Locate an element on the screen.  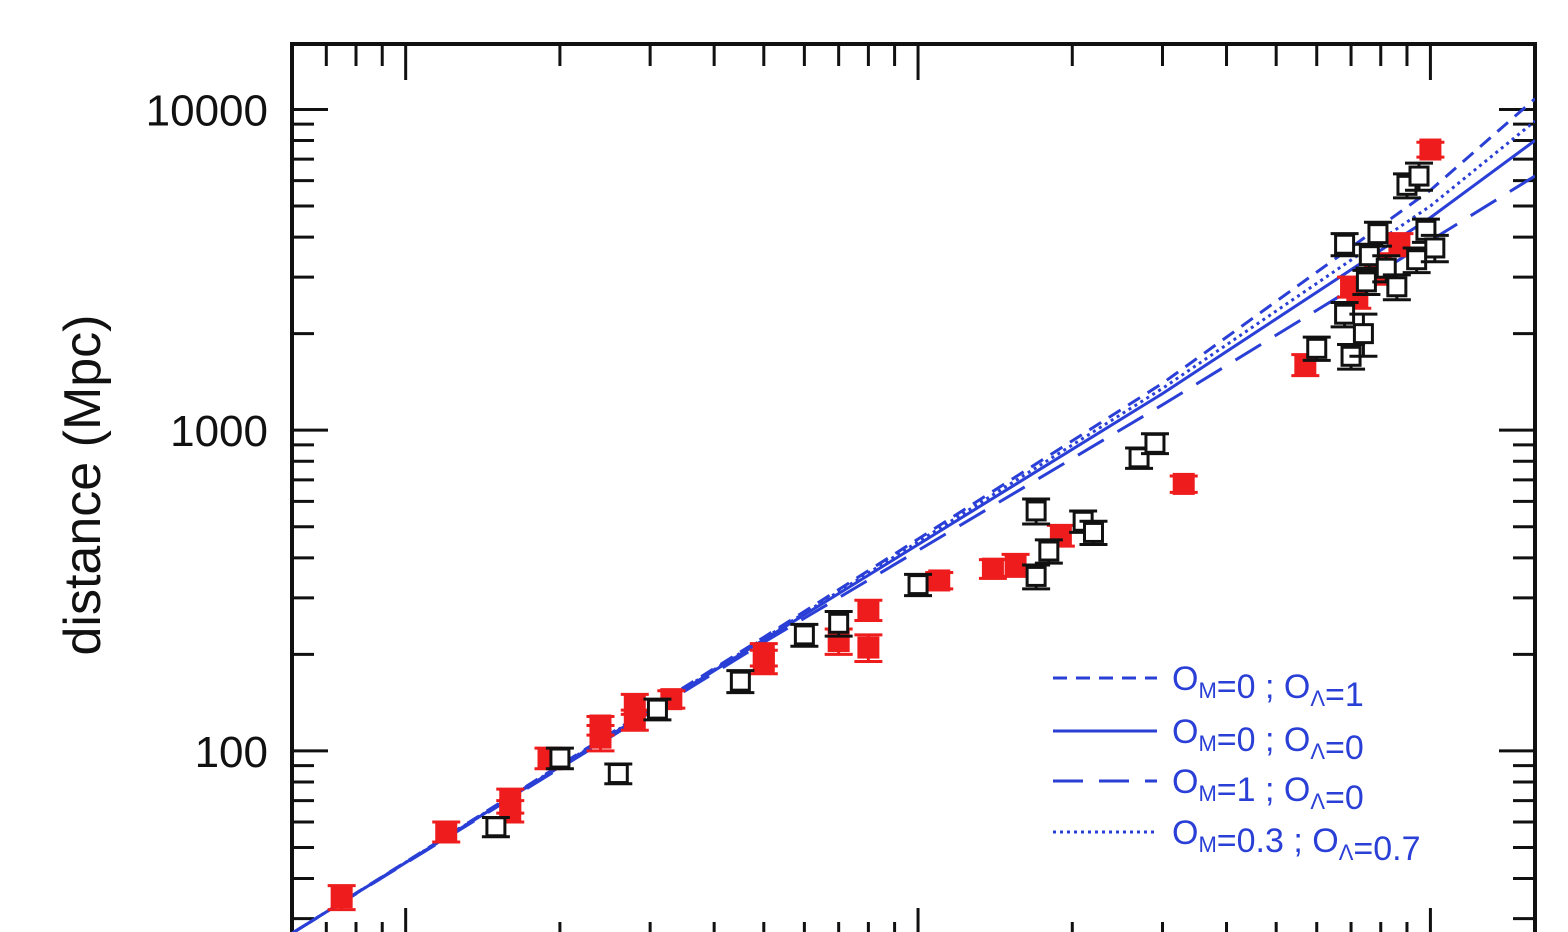
y-tick-label: 100 is located at coordinates (231, 752).